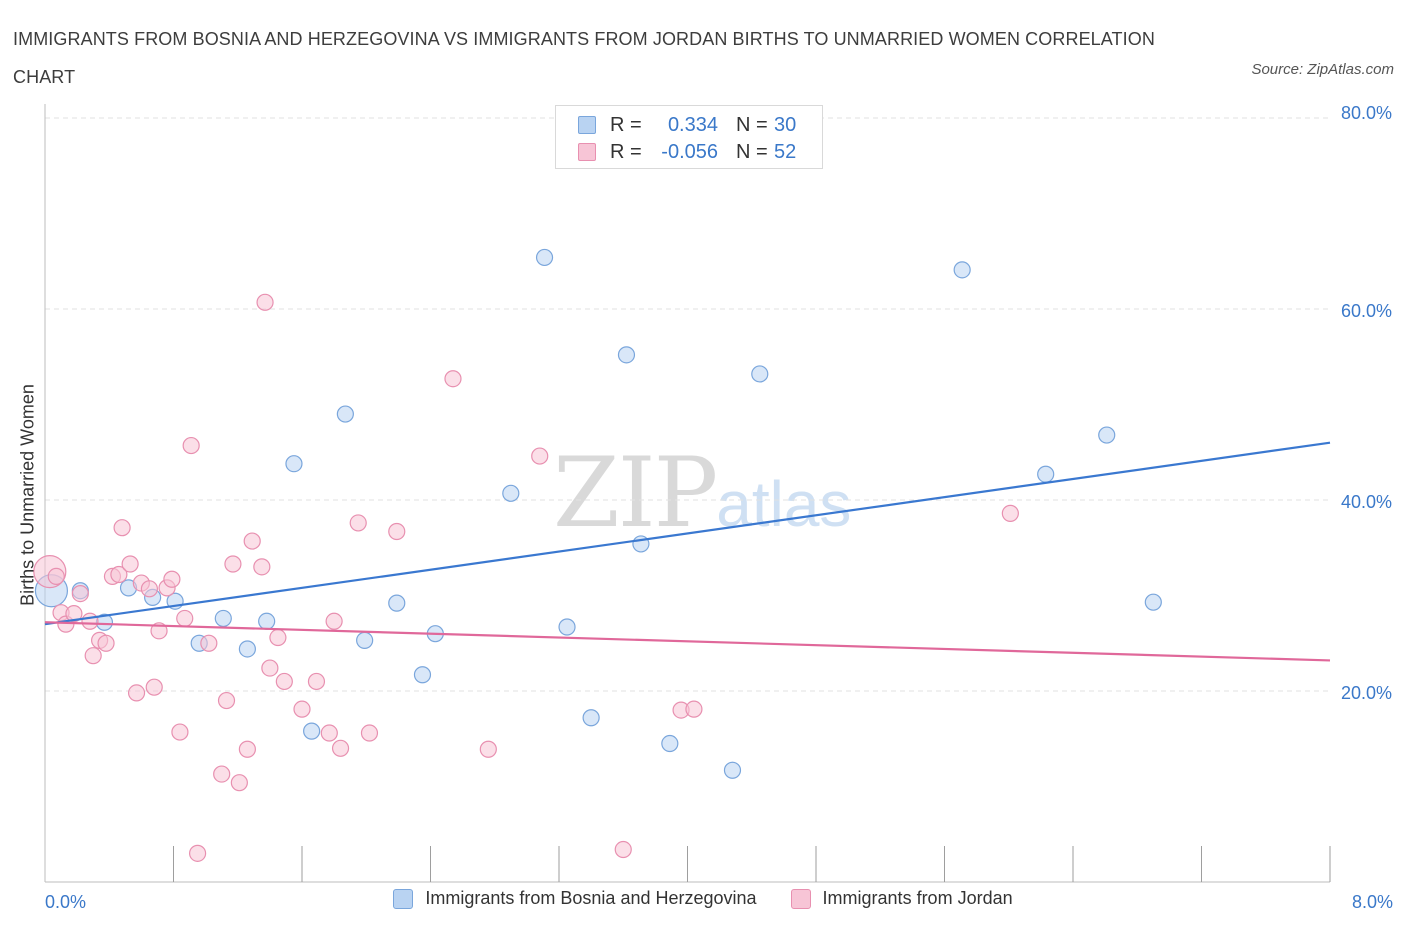 The image size is (1406, 930). I want to click on y-tick-label: 60.0%, so click(1366, 311).